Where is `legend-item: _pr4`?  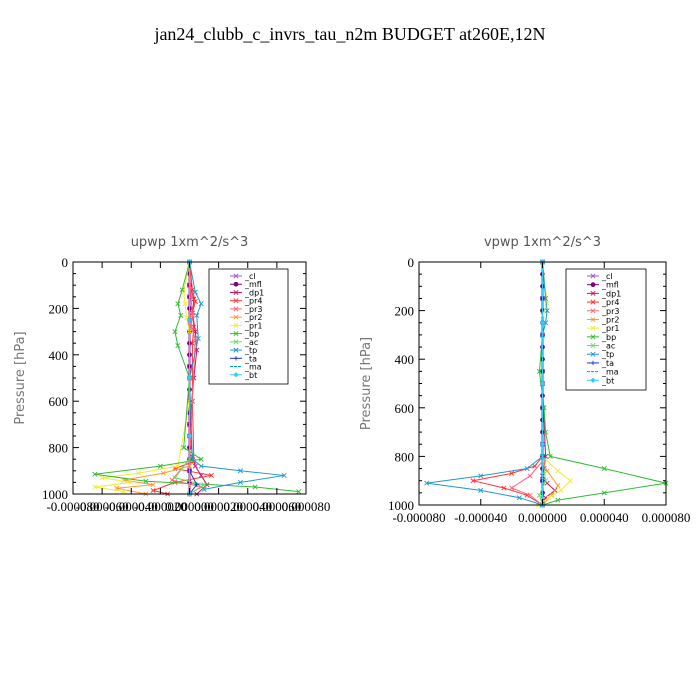
legend-item: _pr4 is located at coordinates (246, 301).